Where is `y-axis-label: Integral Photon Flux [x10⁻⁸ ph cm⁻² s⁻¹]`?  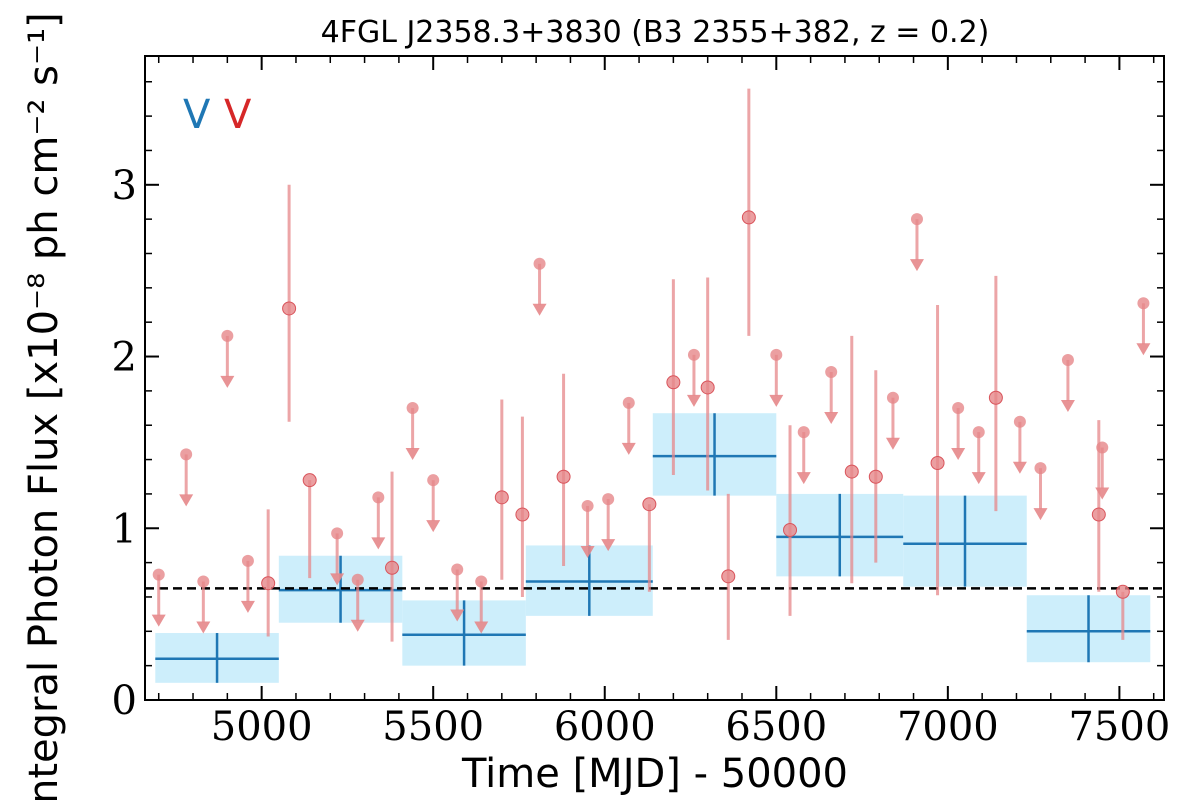 y-axis-label: Integral Photon Flux [x10⁻⁸ ph cm⁻² s⁻¹] is located at coordinates (44, 406).